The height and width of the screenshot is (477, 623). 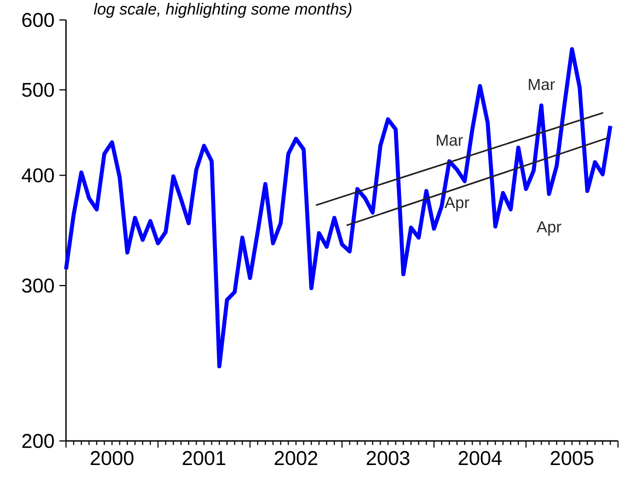 What do you see at coordinates (480, 458) in the screenshot?
I see `x-tick-label: 2004` at bounding box center [480, 458].